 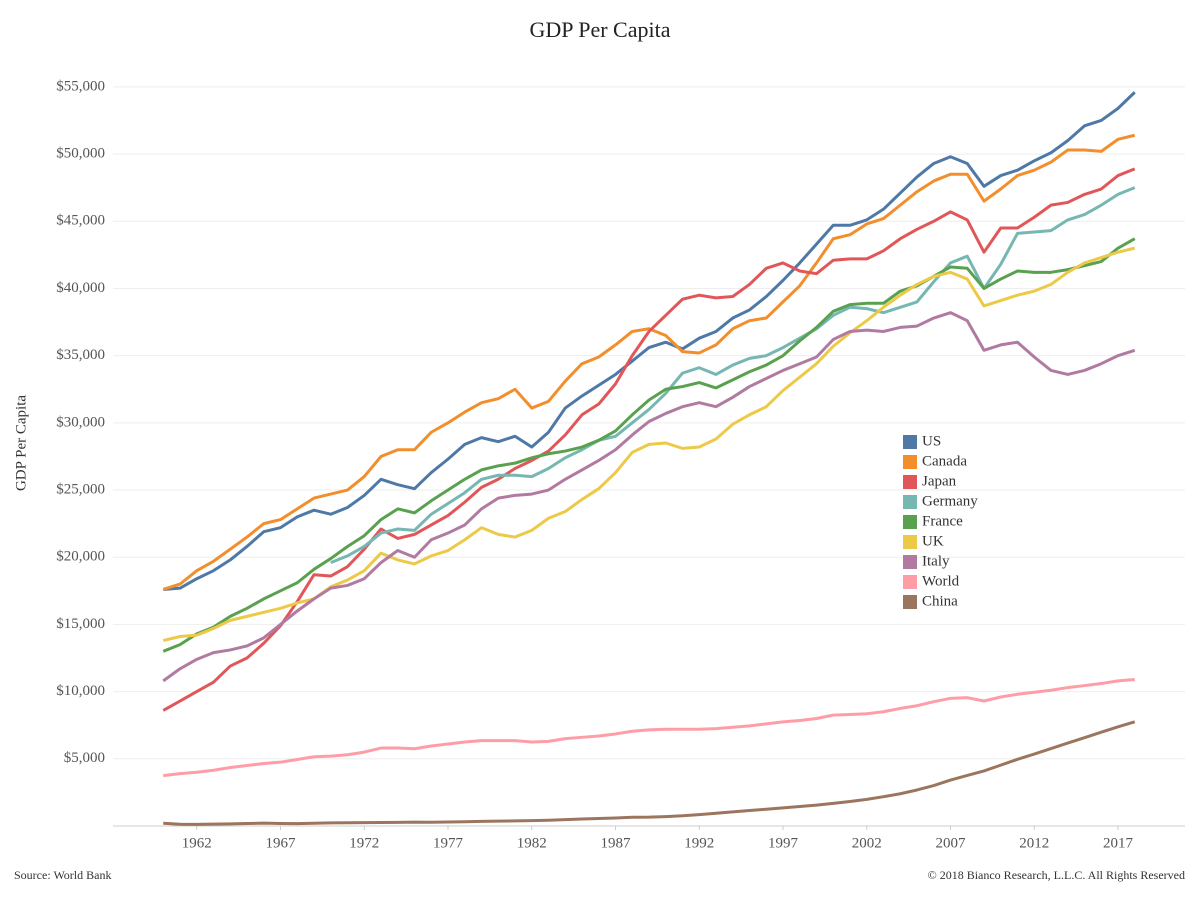 What do you see at coordinates (364, 843) in the screenshot?
I see `x-tick-label: 1972` at bounding box center [364, 843].